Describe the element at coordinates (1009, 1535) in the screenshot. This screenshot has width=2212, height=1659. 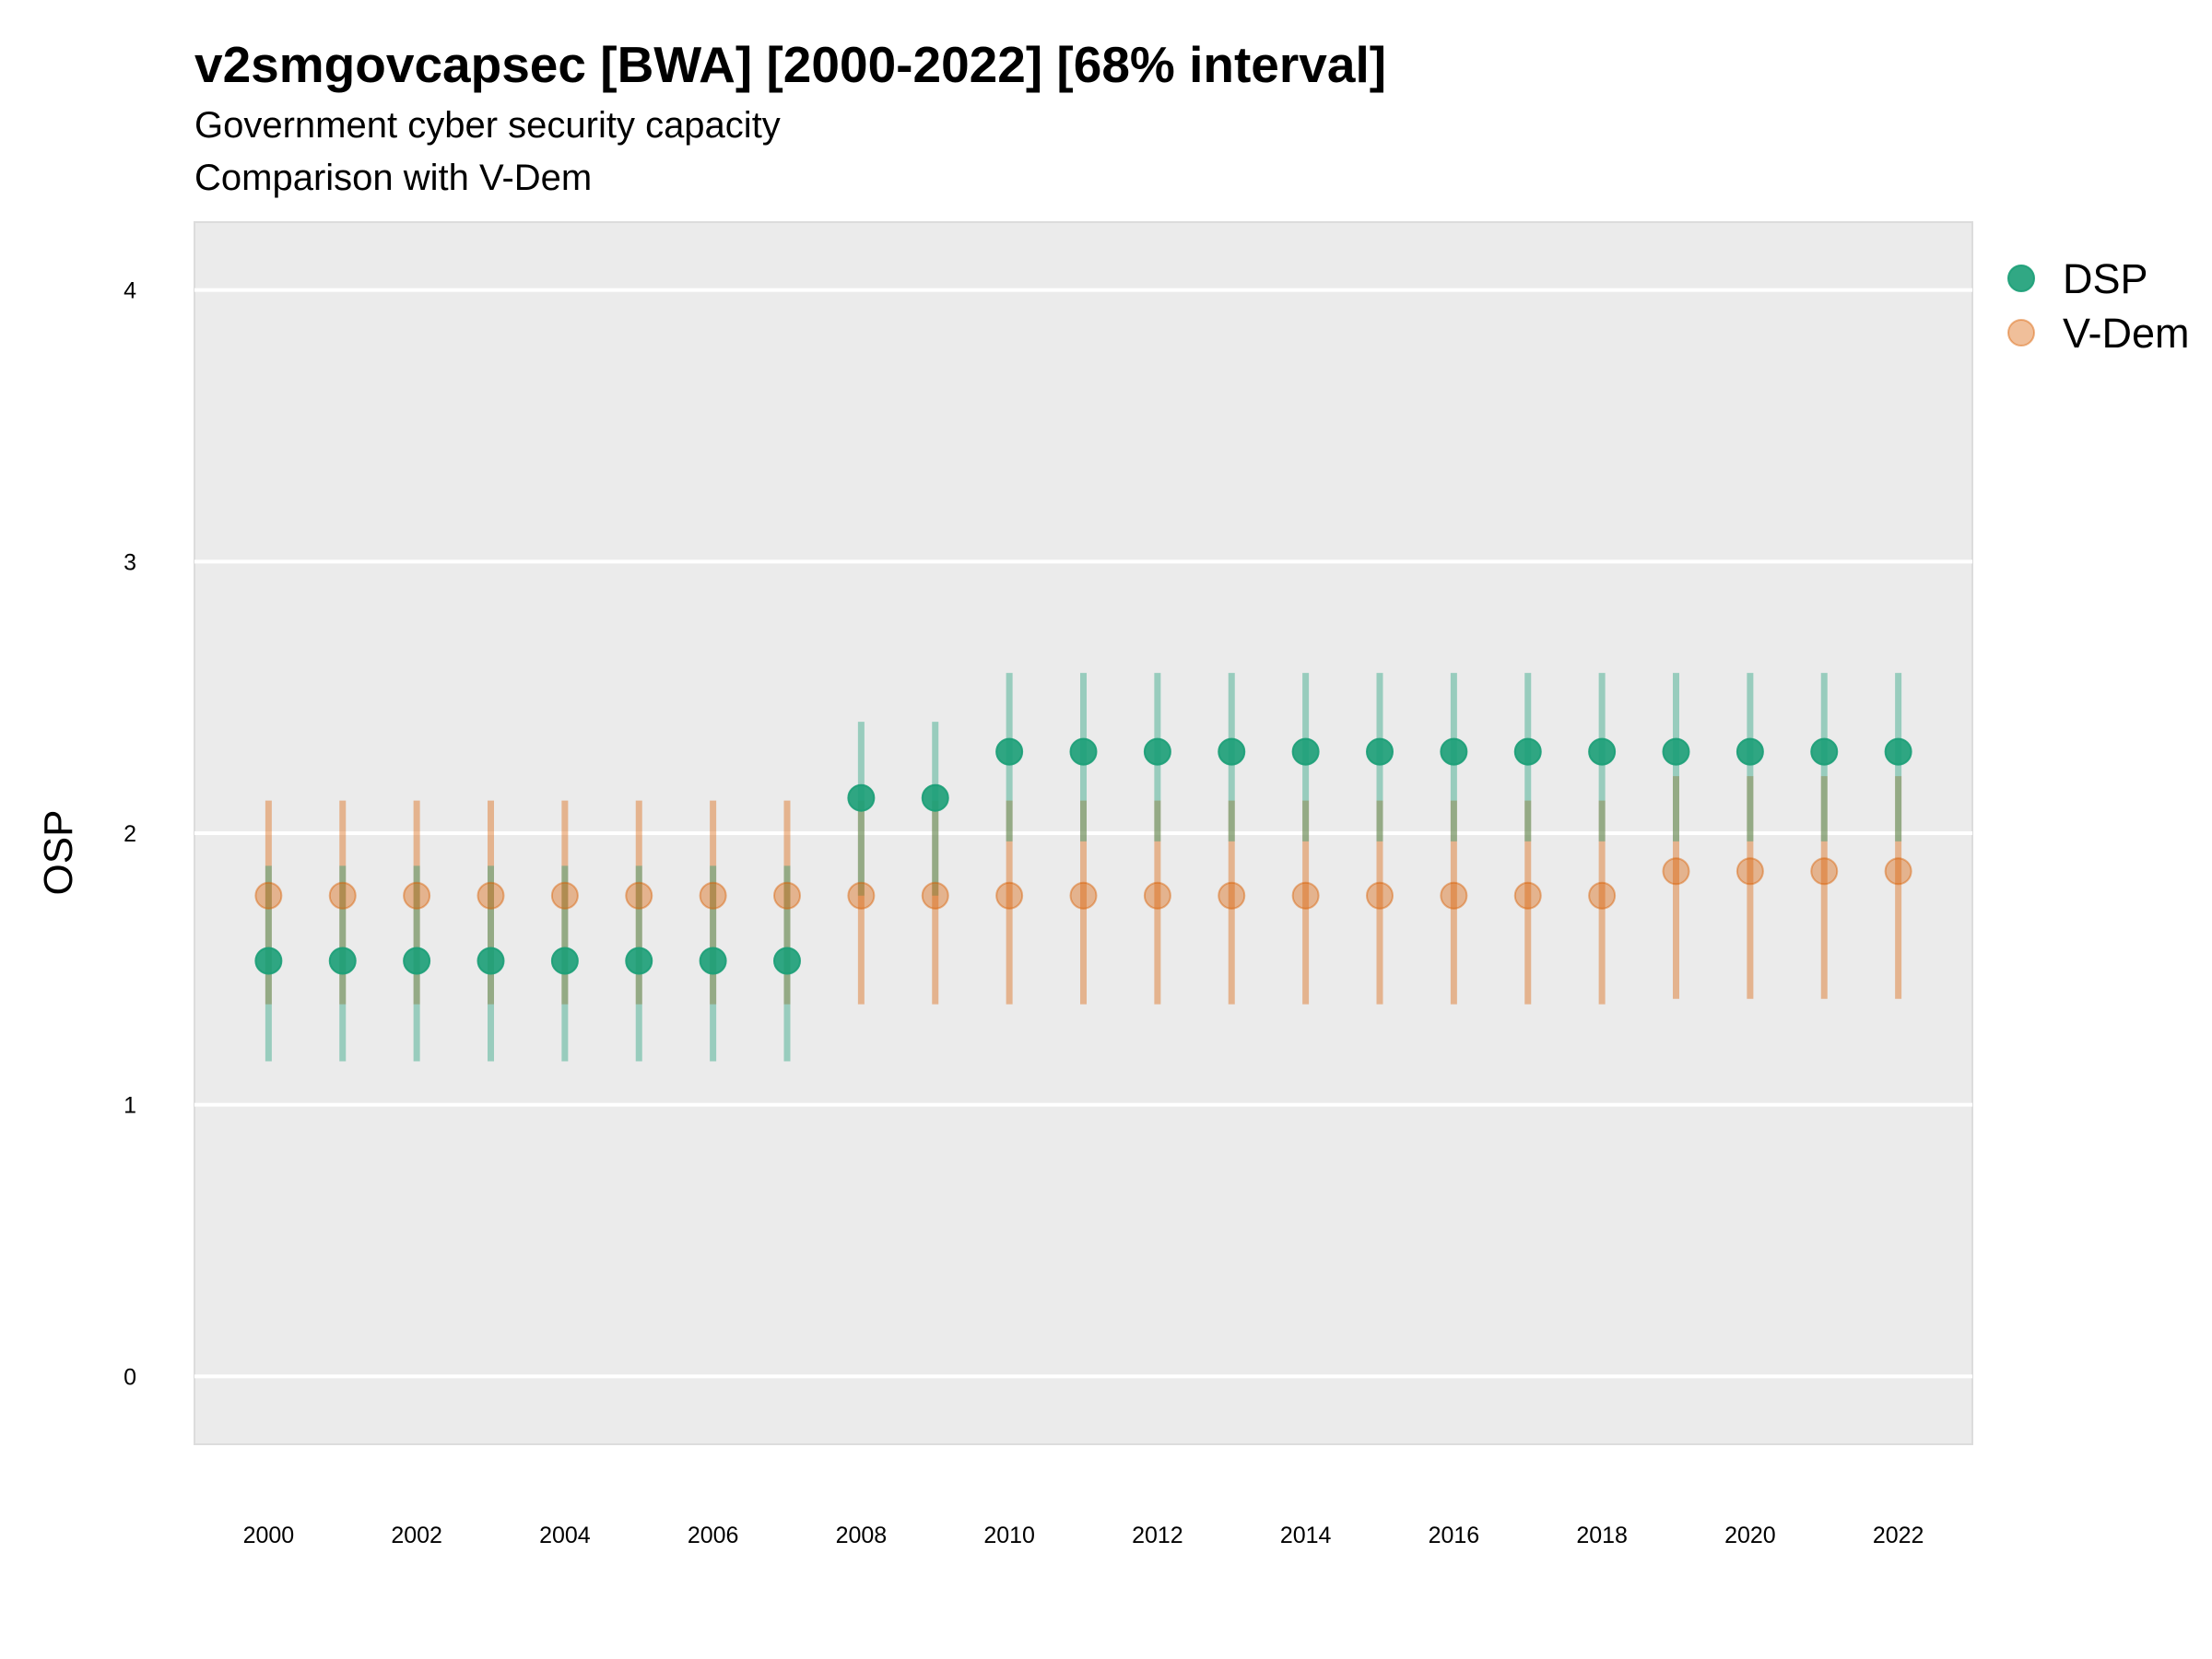
I see `x-tick-label: 2010` at that location.